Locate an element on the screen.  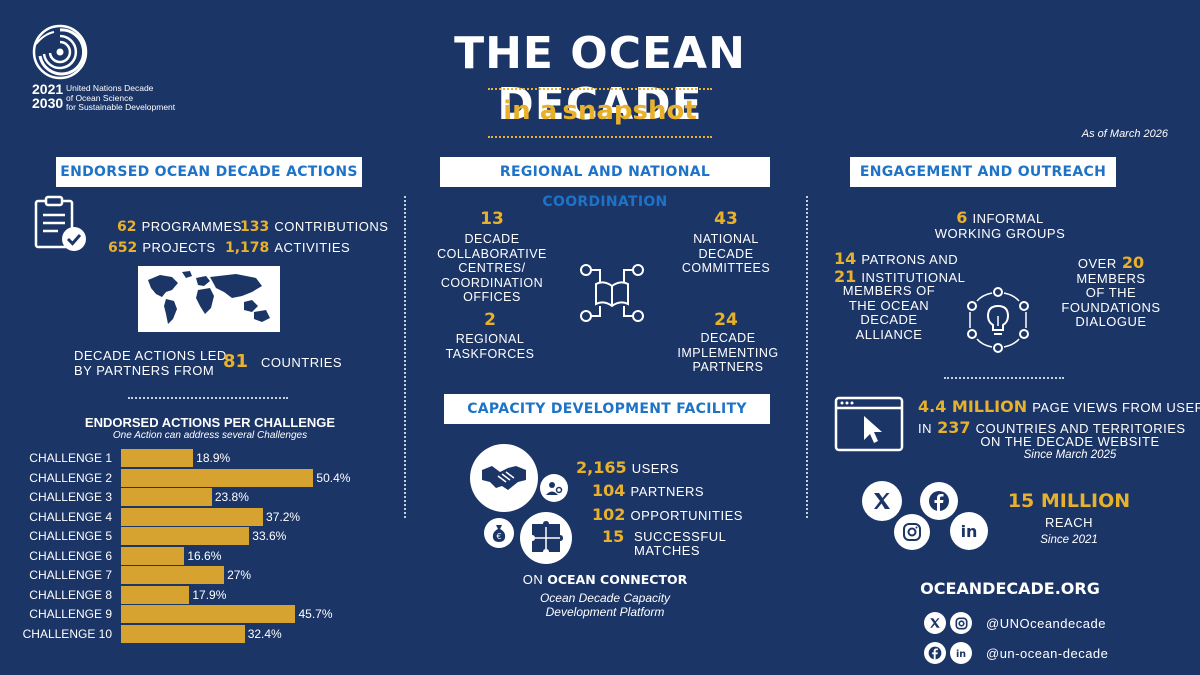
alliance-label-line: ALLIANCE is located at coordinates (889, 334).